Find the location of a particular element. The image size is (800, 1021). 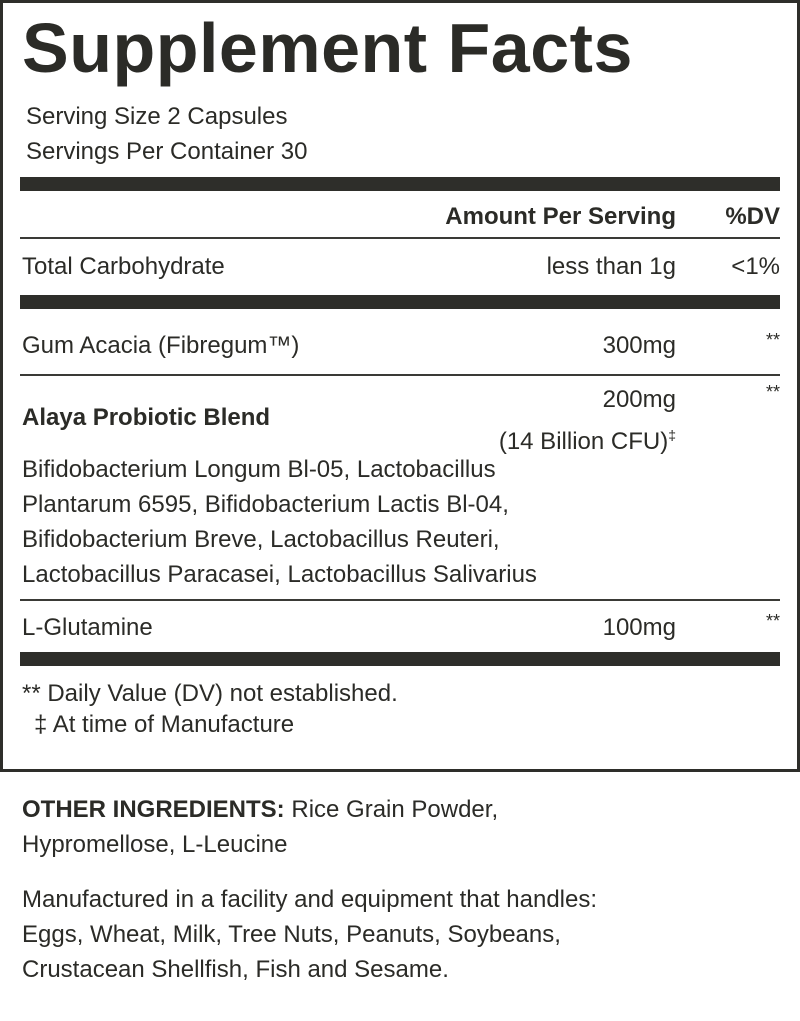

other-ingredients: OTHER INGREDIENTS: Rice Grain Powder, is located at coordinates (260, 810).